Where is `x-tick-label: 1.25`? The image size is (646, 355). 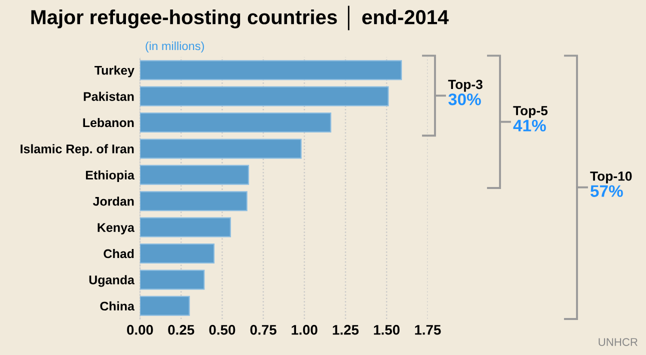
x-tick-label: 1.25 is located at coordinates (345, 329).